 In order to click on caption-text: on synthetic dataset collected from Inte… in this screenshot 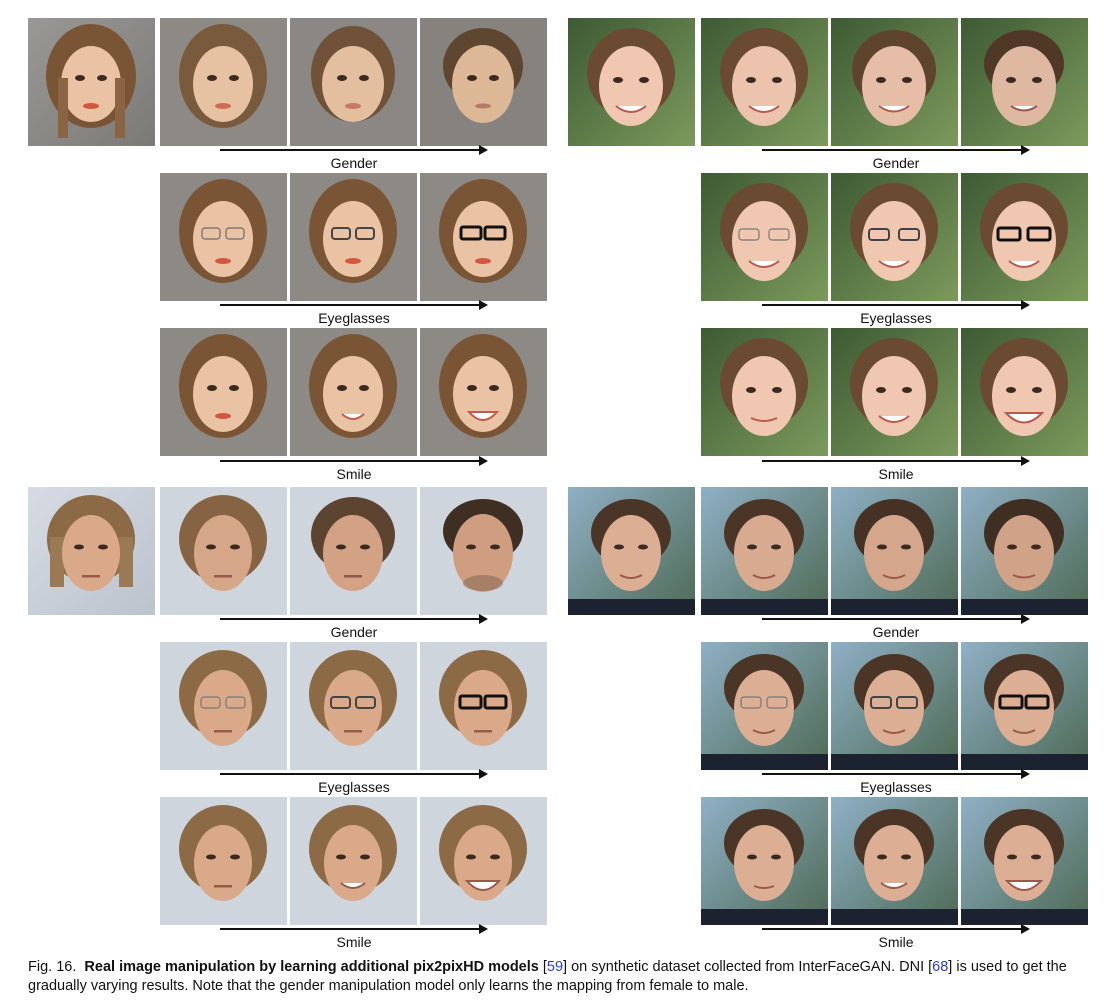, I will do `click(748, 967)`.